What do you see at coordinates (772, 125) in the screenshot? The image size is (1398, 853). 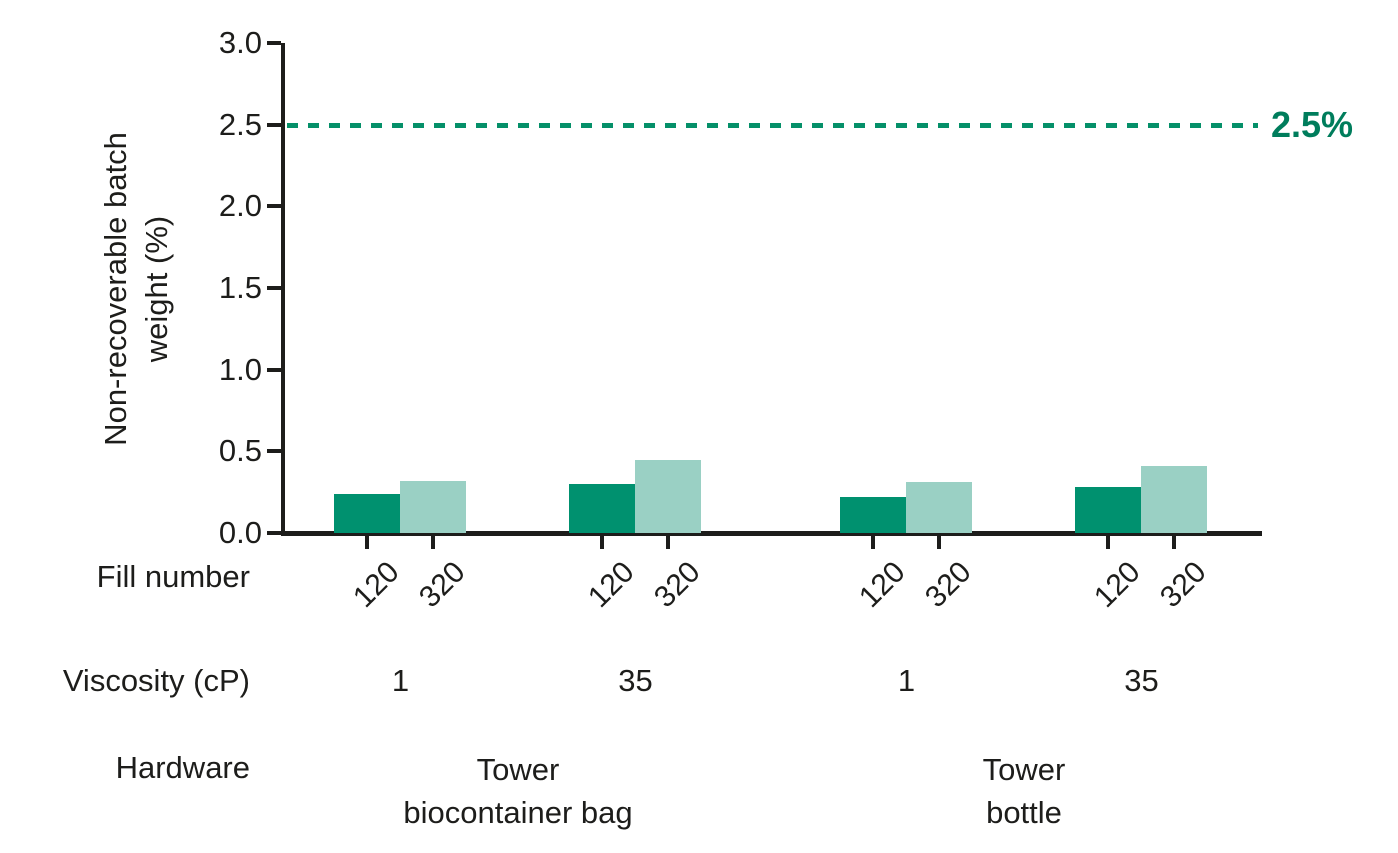 I see `reference-line` at bounding box center [772, 125].